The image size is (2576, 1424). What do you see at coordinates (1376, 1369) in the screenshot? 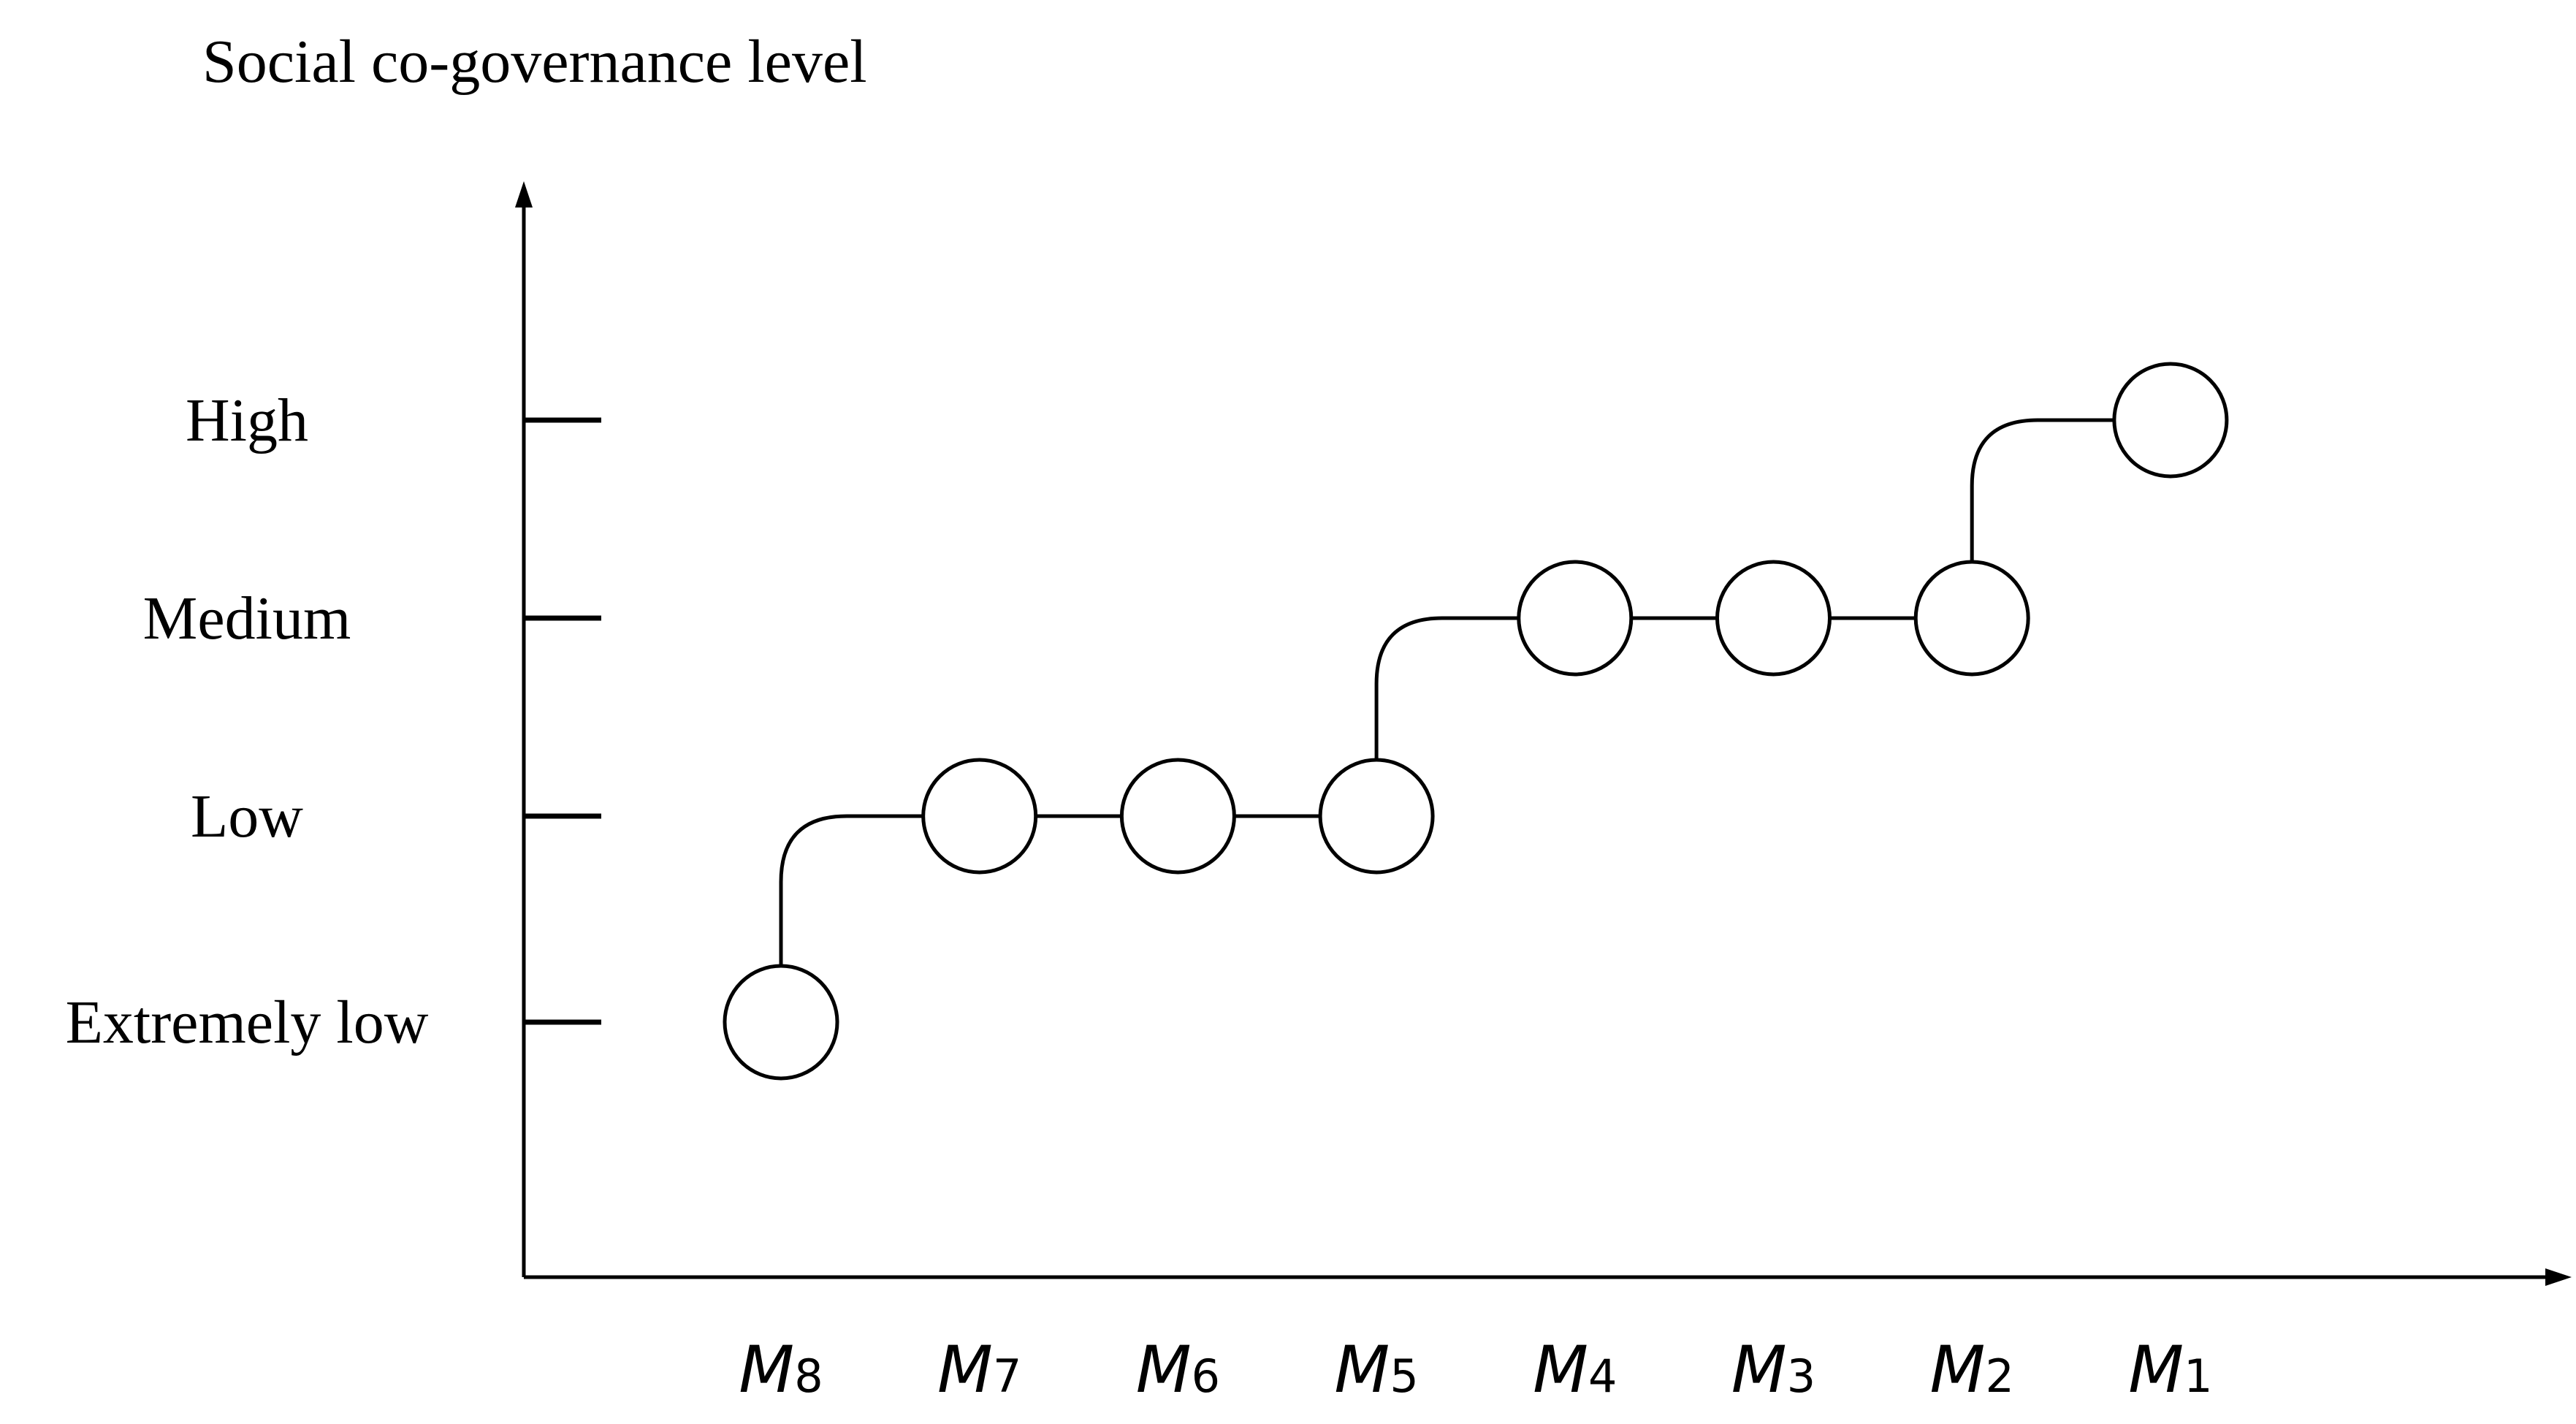
I see `x-tick-label: M5` at bounding box center [1376, 1369].